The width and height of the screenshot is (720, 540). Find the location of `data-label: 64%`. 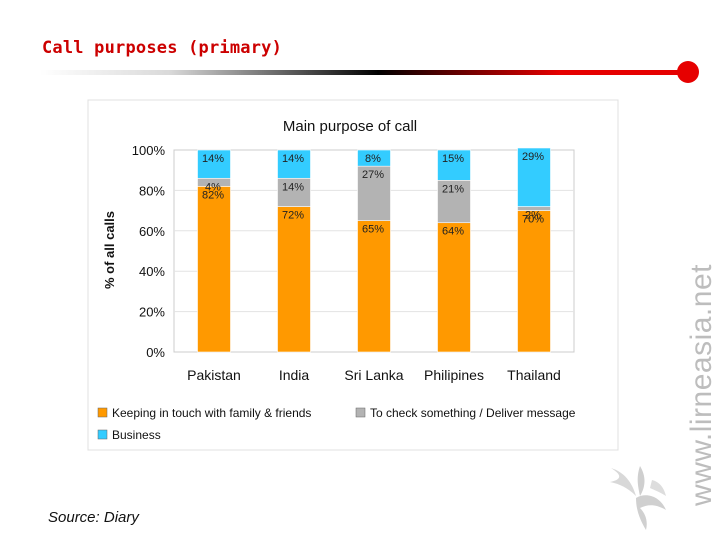

data-label: 64% is located at coordinates (453, 232).